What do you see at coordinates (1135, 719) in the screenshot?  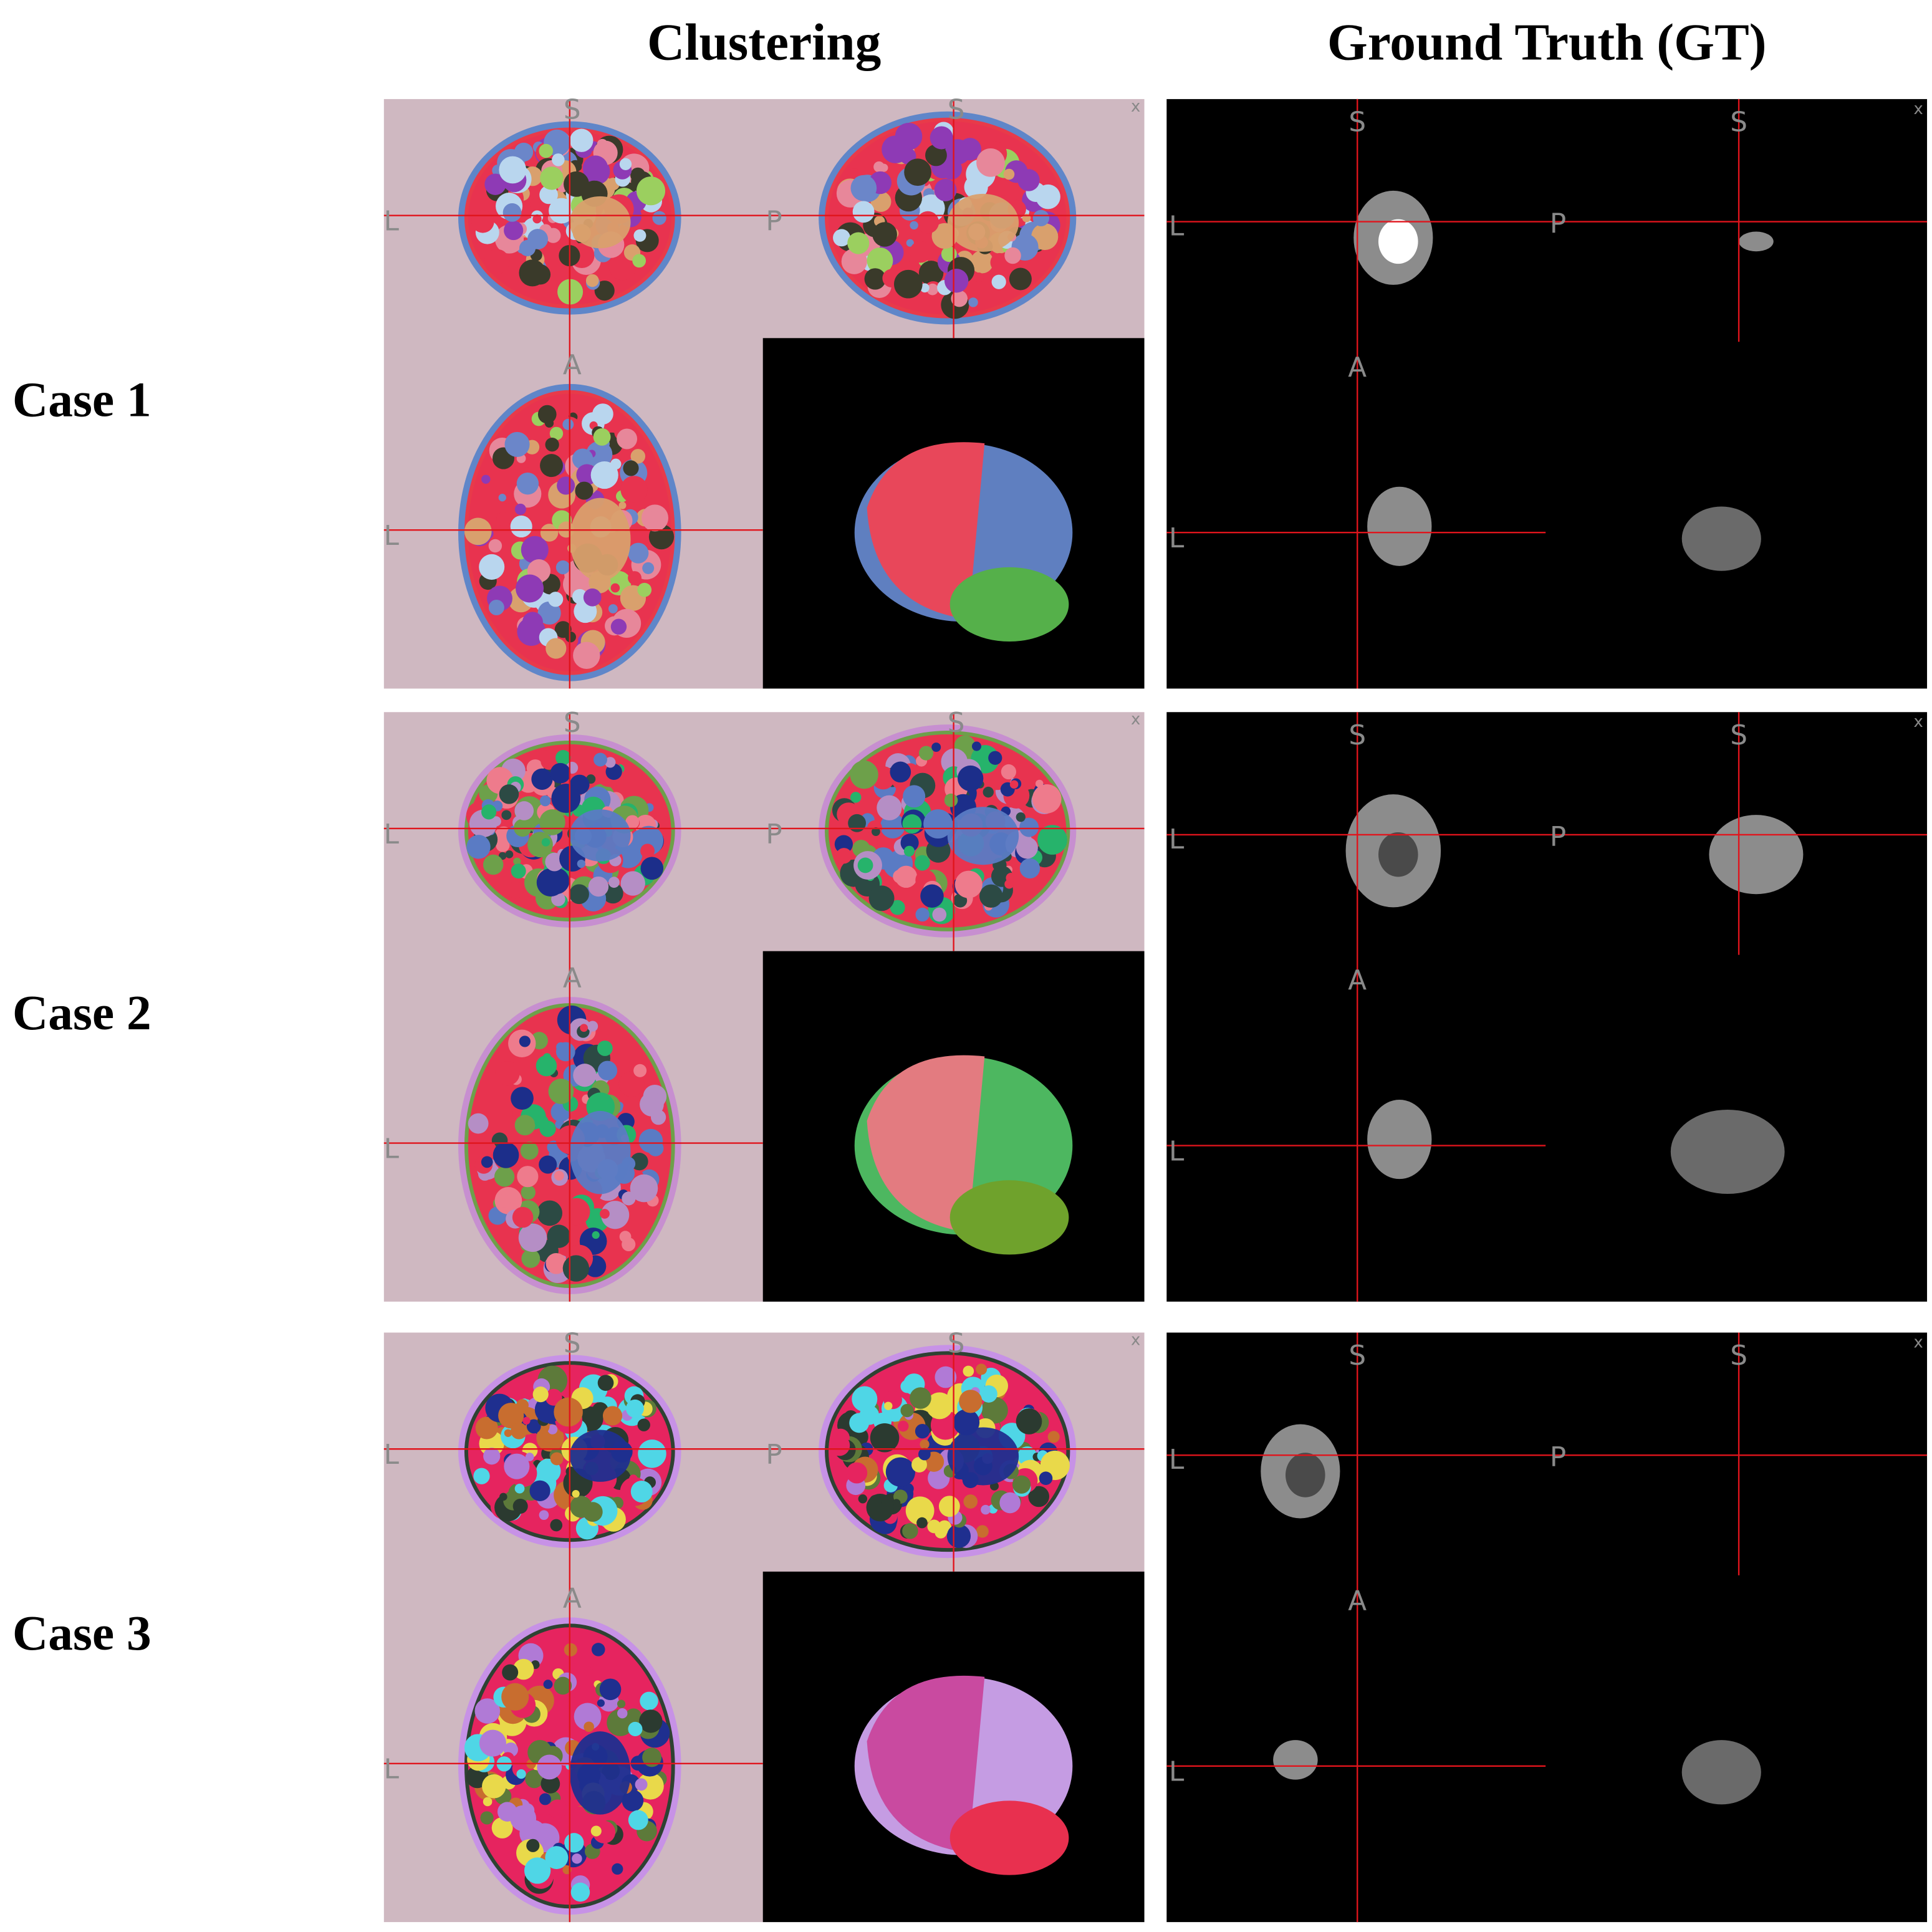 I see `close-button: x` at bounding box center [1135, 719].